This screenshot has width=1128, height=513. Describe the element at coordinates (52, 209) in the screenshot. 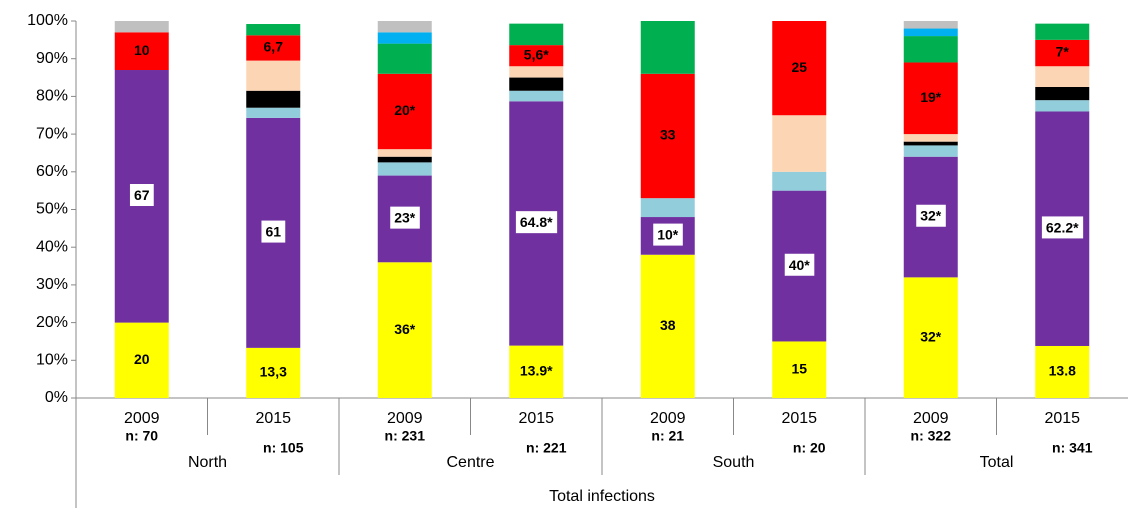

I see `y-tick-label: 50%` at that location.